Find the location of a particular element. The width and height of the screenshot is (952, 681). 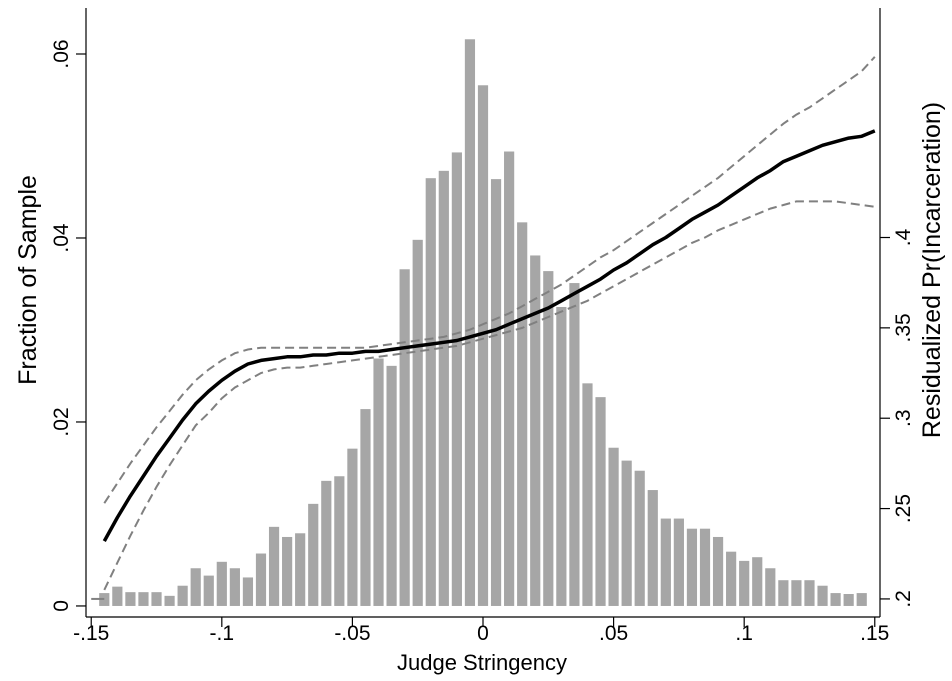

y-right-tick-label: .3 is located at coordinates (903, 418).